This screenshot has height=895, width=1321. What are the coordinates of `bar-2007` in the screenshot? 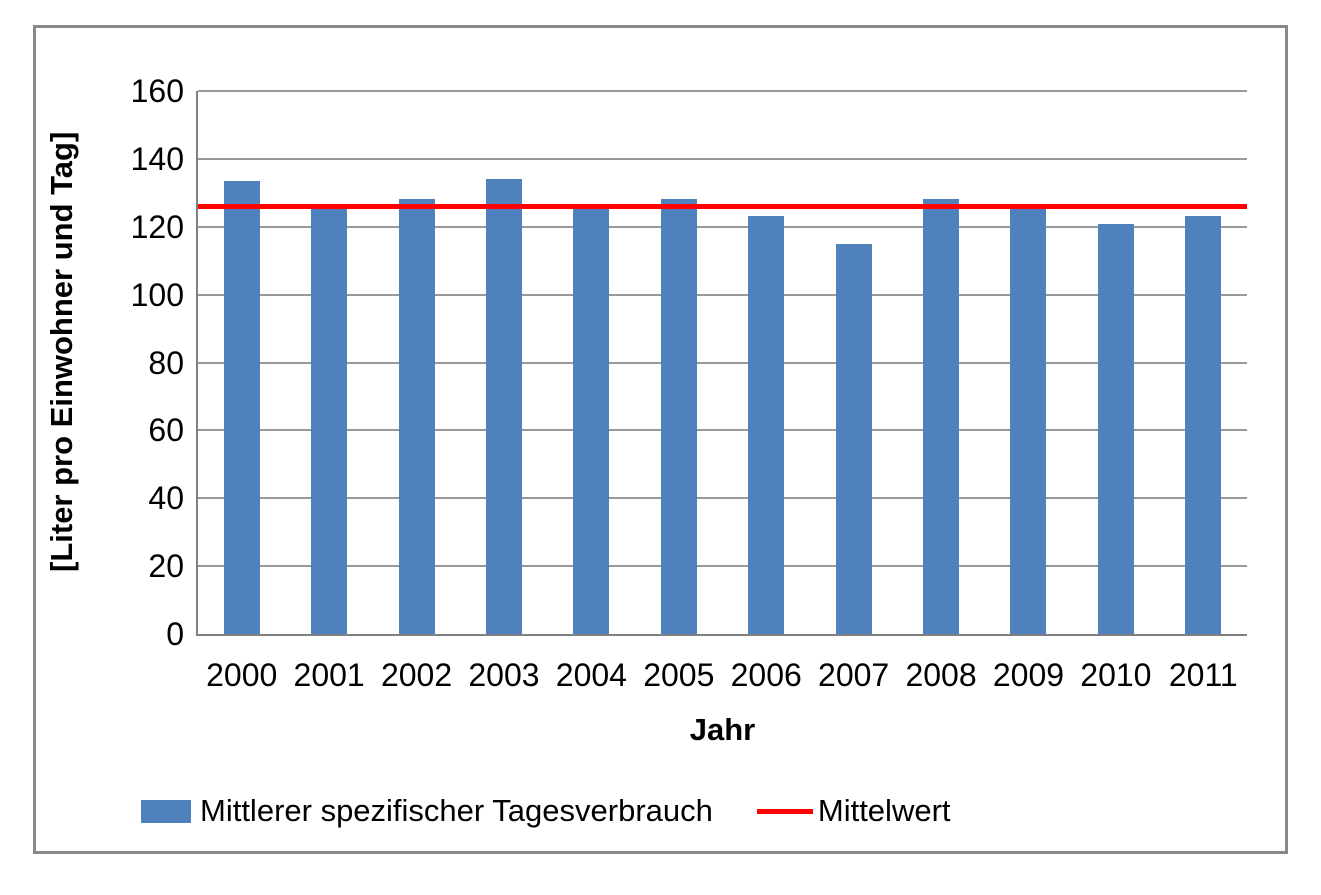 It's located at (853, 438).